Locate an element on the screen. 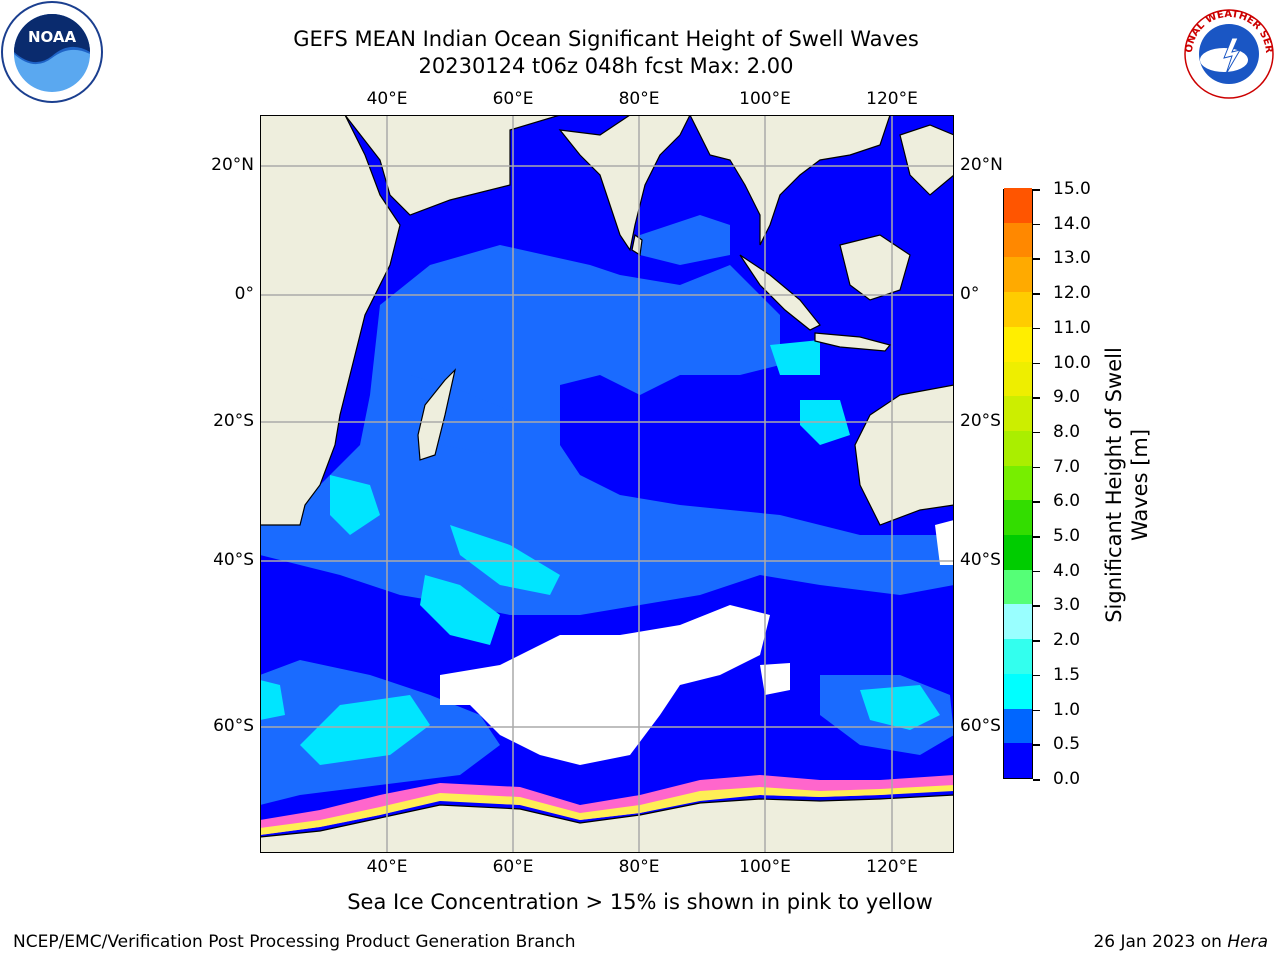  noaa-logo-icon: NOAA is located at coordinates (52, 52).